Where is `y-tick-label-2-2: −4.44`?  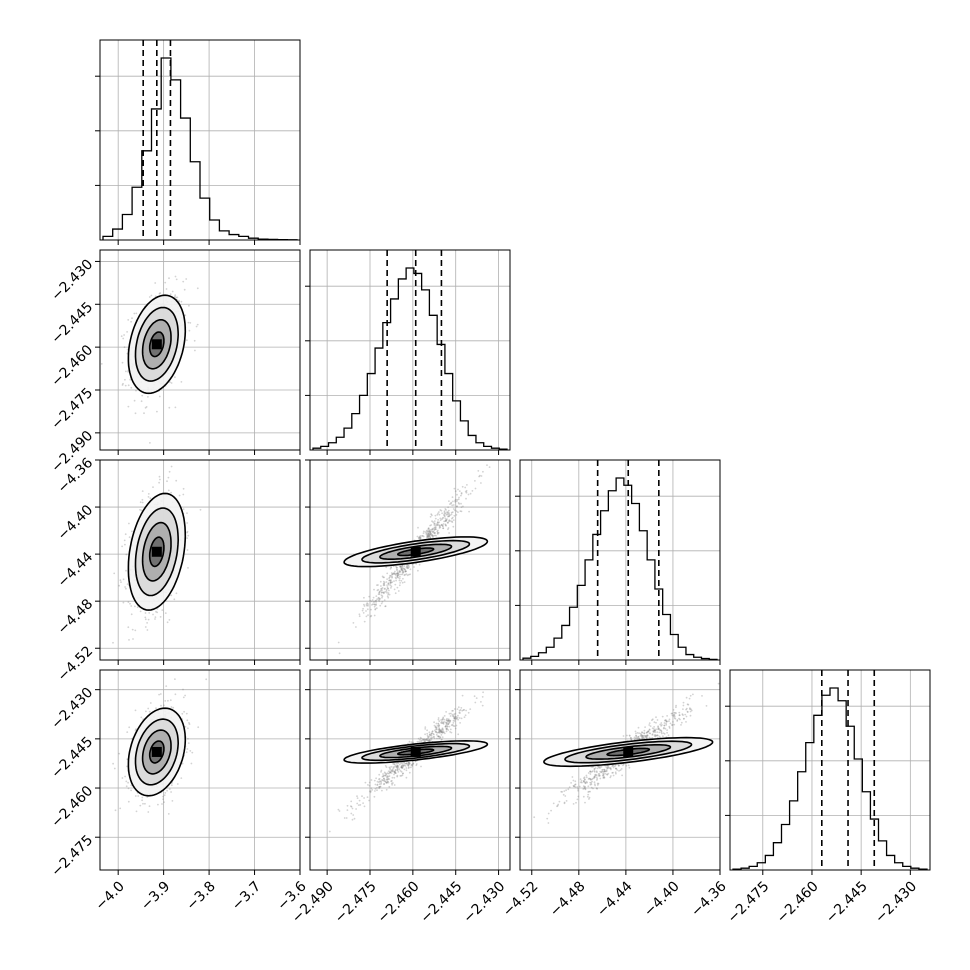
y-tick-label-2-2: −4.44 is located at coordinates (76, 570).